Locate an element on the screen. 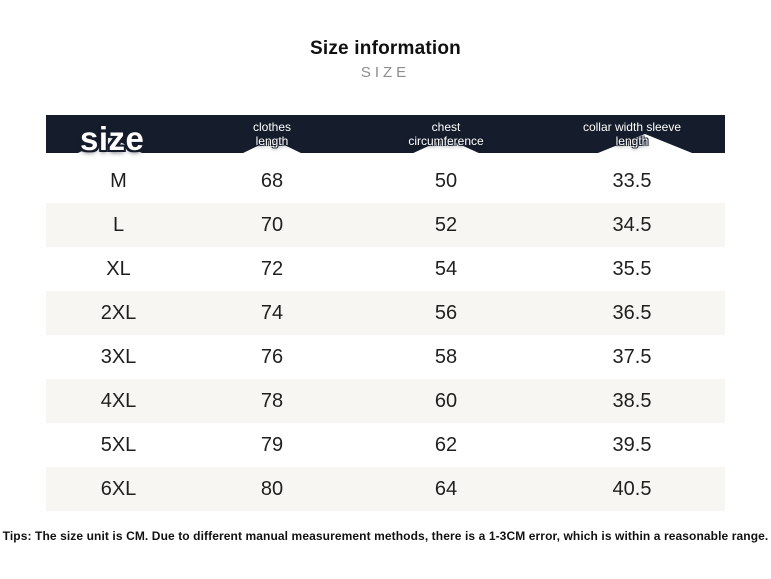 This screenshot has height=579, width=771. clothes-length-cell: 76 is located at coordinates (272, 356).